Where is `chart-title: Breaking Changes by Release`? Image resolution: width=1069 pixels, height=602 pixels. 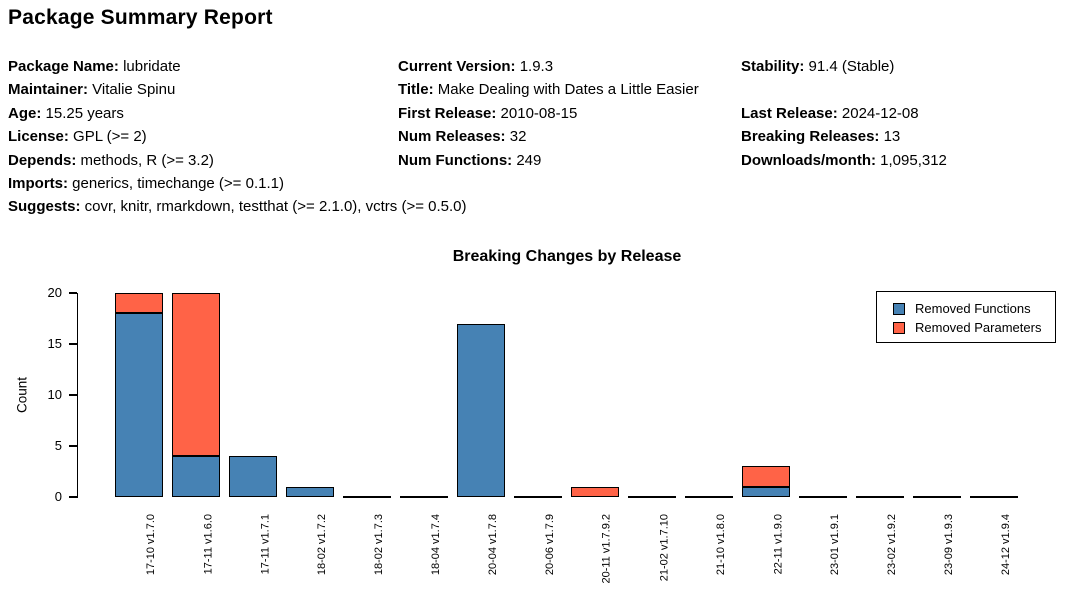 chart-title: Breaking Changes by Release is located at coordinates (567, 256).